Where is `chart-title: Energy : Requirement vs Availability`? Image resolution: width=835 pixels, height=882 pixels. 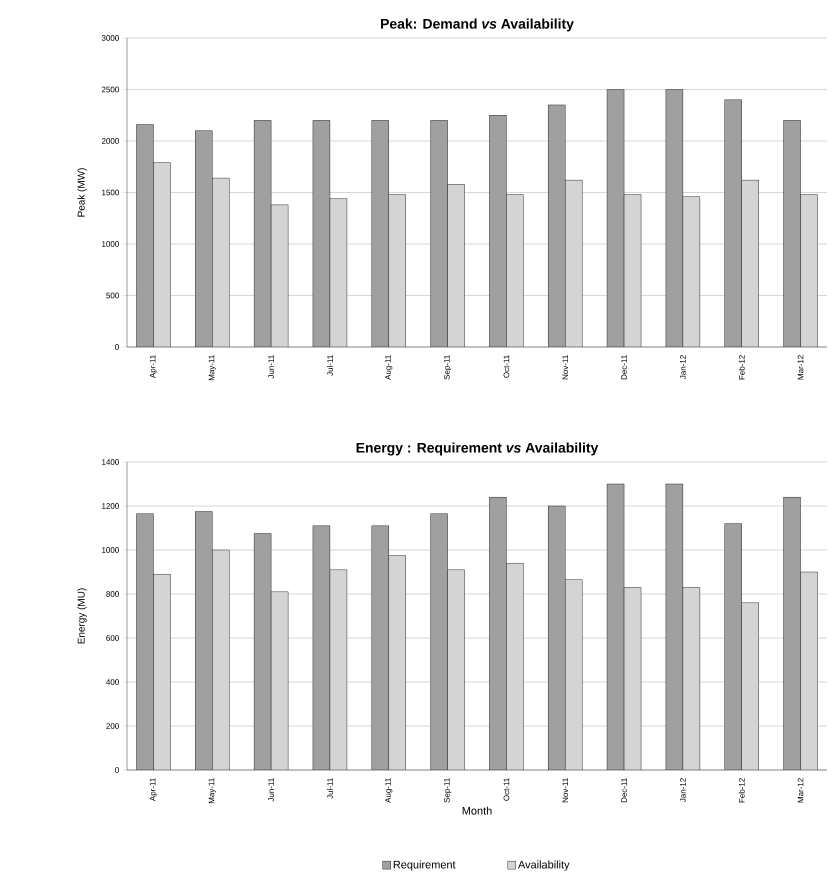 chart-title: Energy : Requirement vs Availability is located at coordinates (477, 449).